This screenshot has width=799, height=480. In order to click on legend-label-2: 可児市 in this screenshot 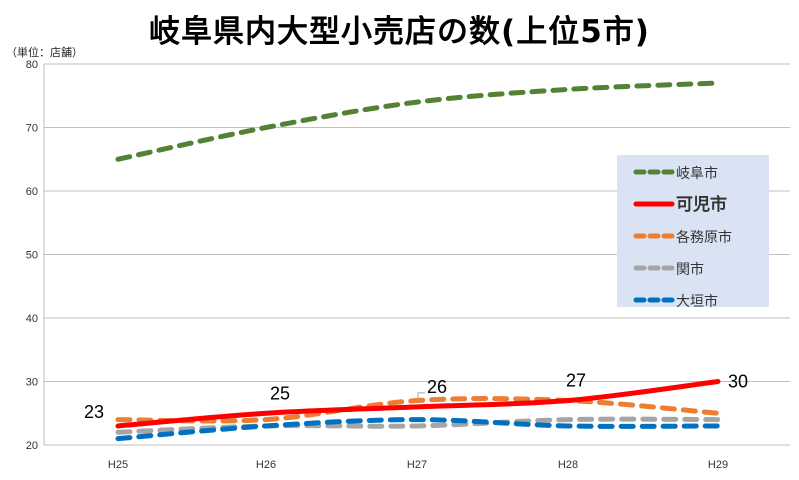, I will do `click(701, 204)`.